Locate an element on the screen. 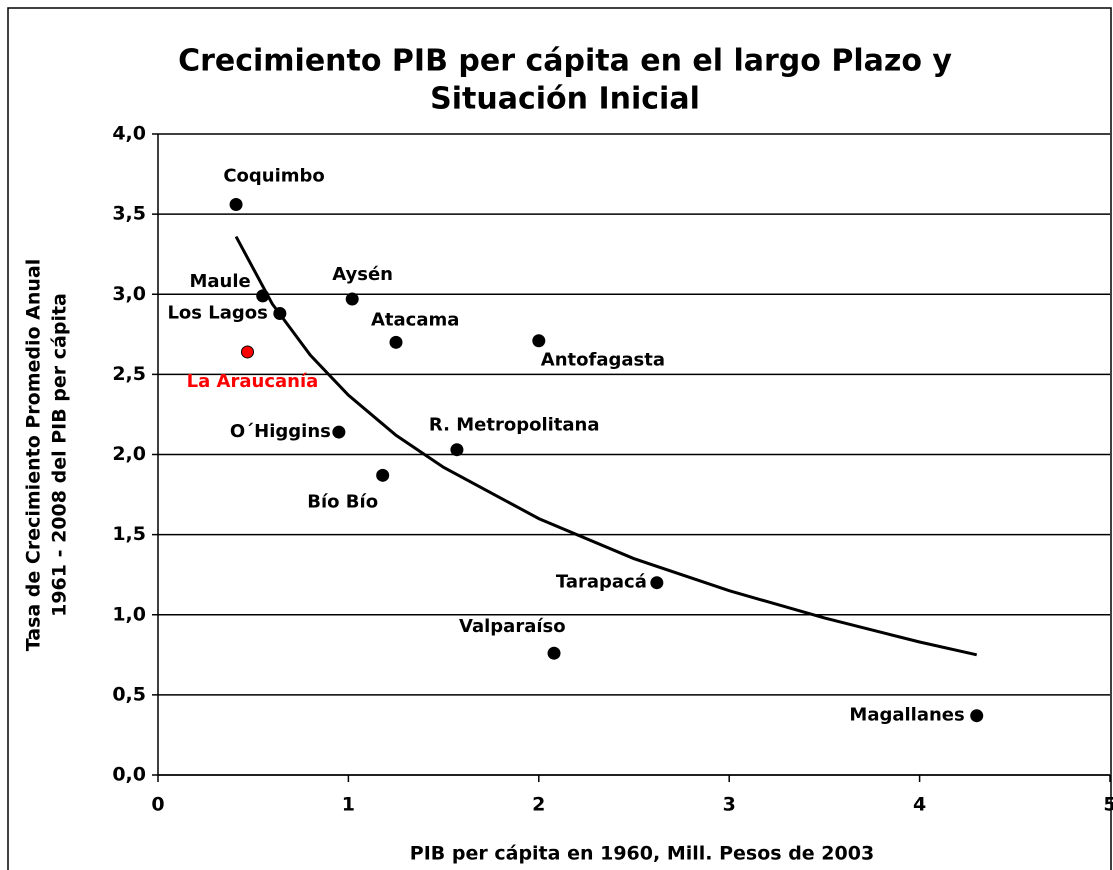 The width and height of the screenshot is (1113, 870). point-label: Tarapacá is located at coordinates (601, 582).